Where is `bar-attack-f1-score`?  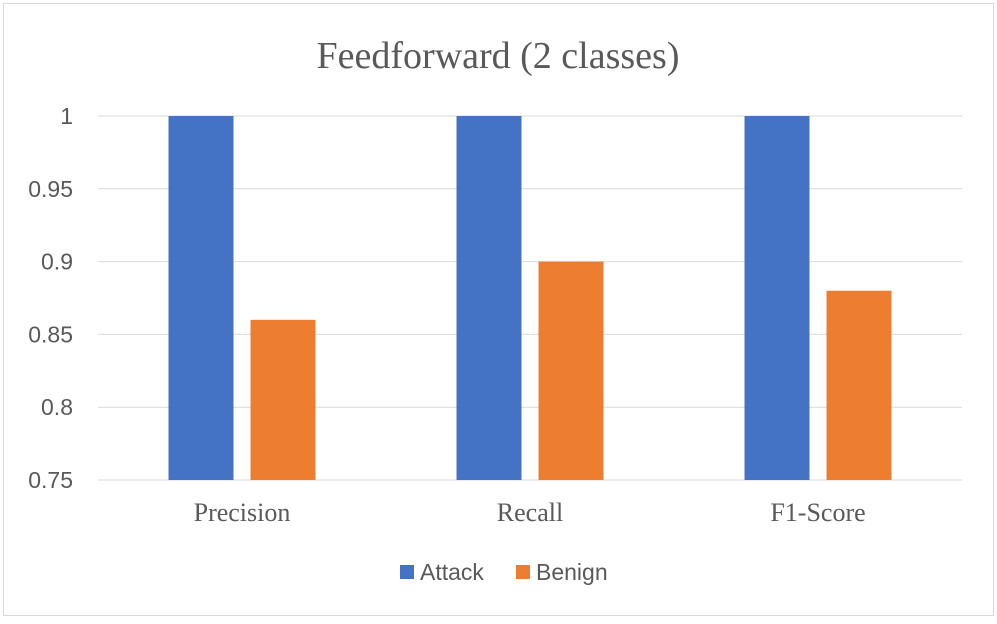
bar-attack-f1-score is located at coordinates (777, 298).